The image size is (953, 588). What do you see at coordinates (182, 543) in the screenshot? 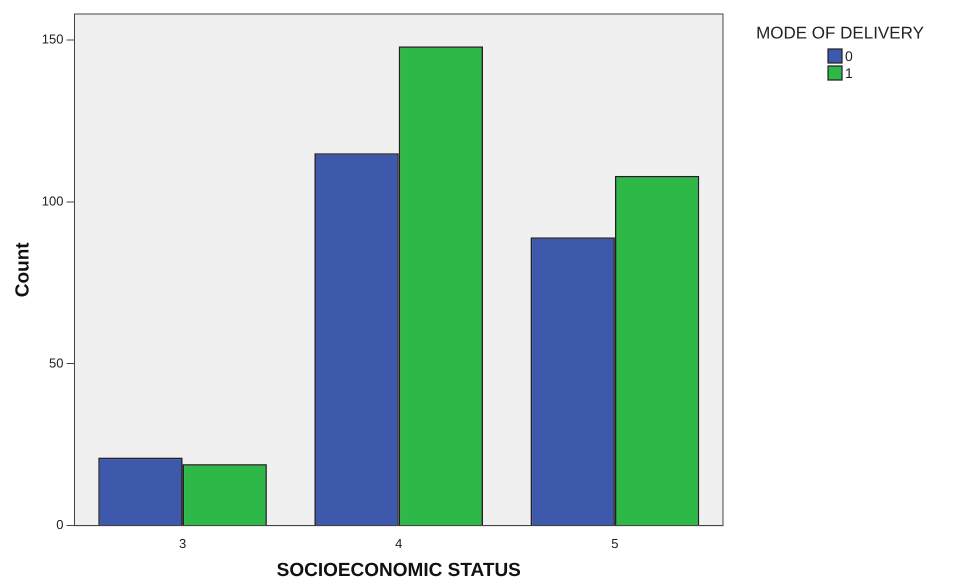
I see `x-tick-label: 3` at bounding box center [182, 543].